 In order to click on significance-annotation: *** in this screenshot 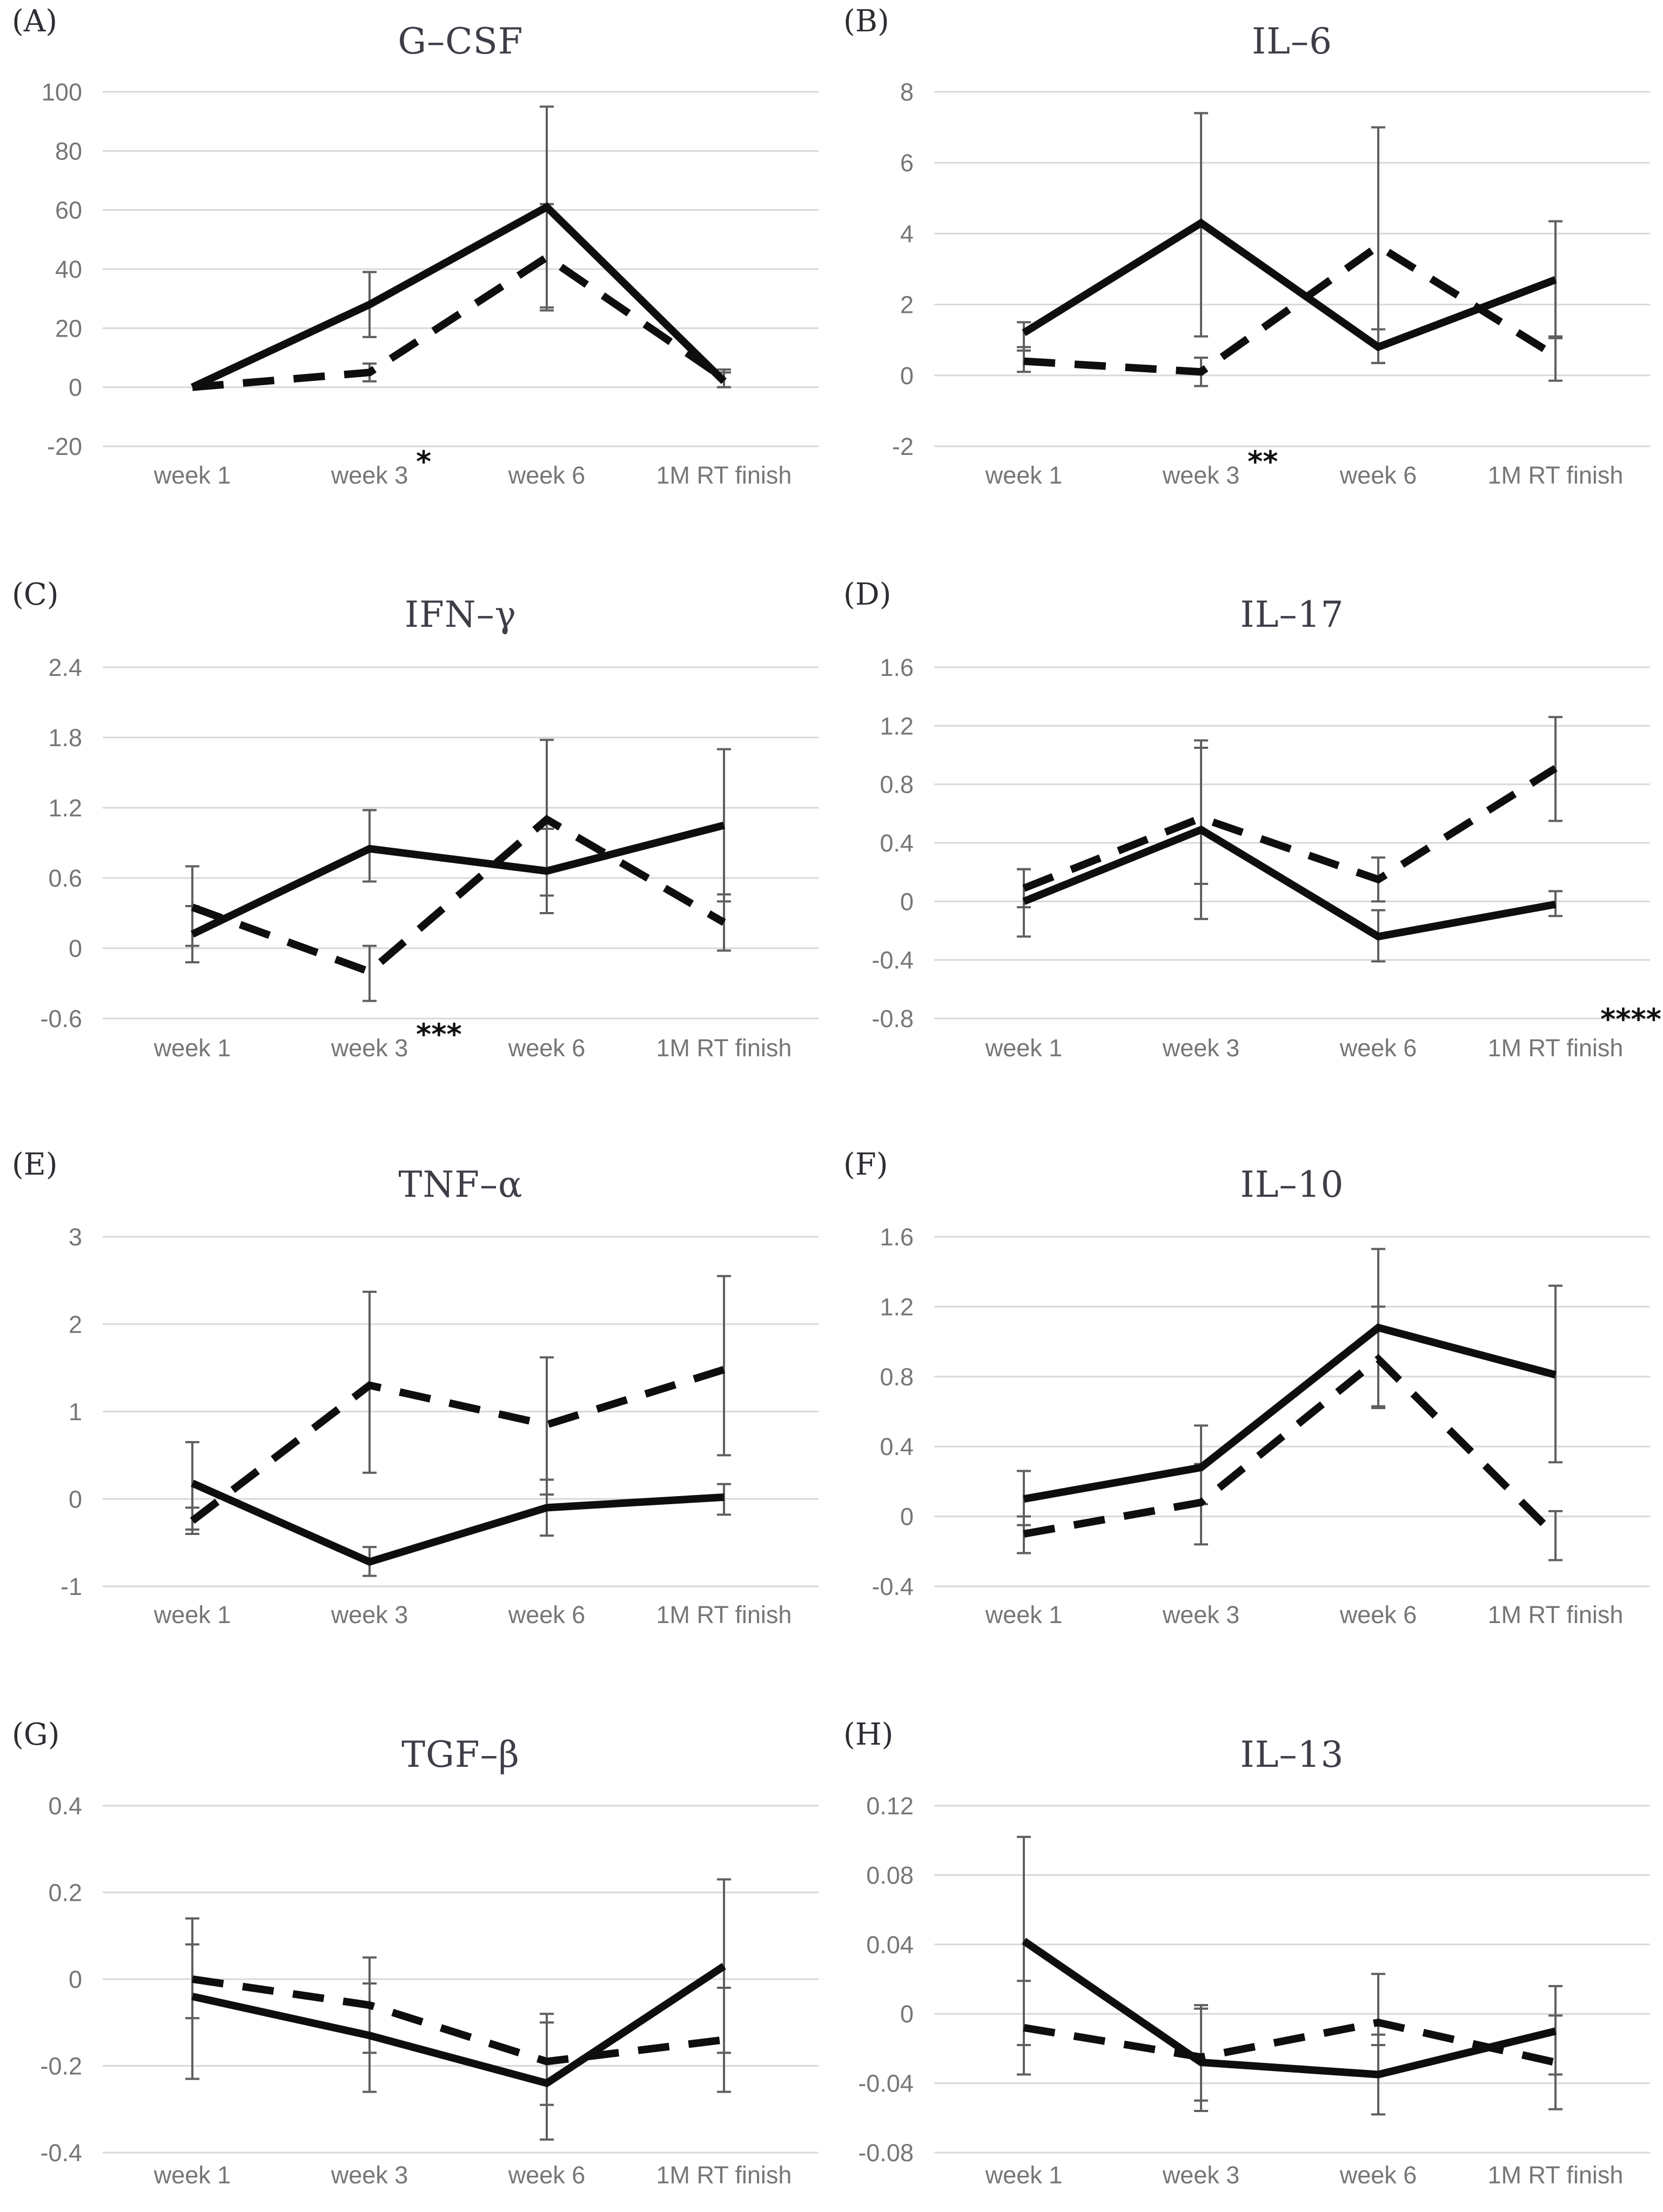, I will do `click(439, 1034)`.